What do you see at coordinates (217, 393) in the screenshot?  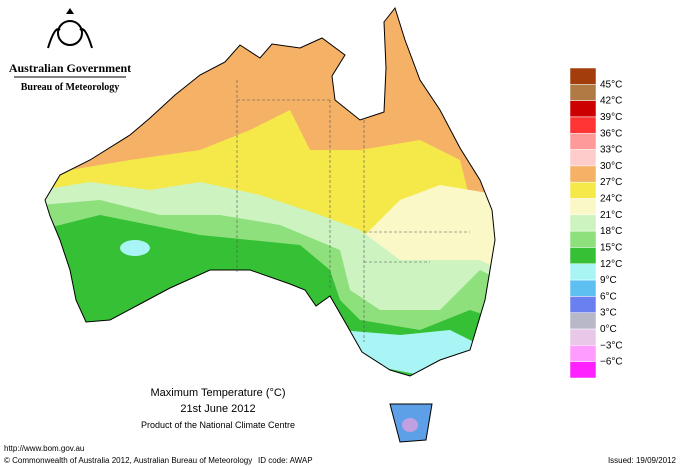 I see `map-title: Maximum Temperature (°C)` at bounding box center [217, 393].